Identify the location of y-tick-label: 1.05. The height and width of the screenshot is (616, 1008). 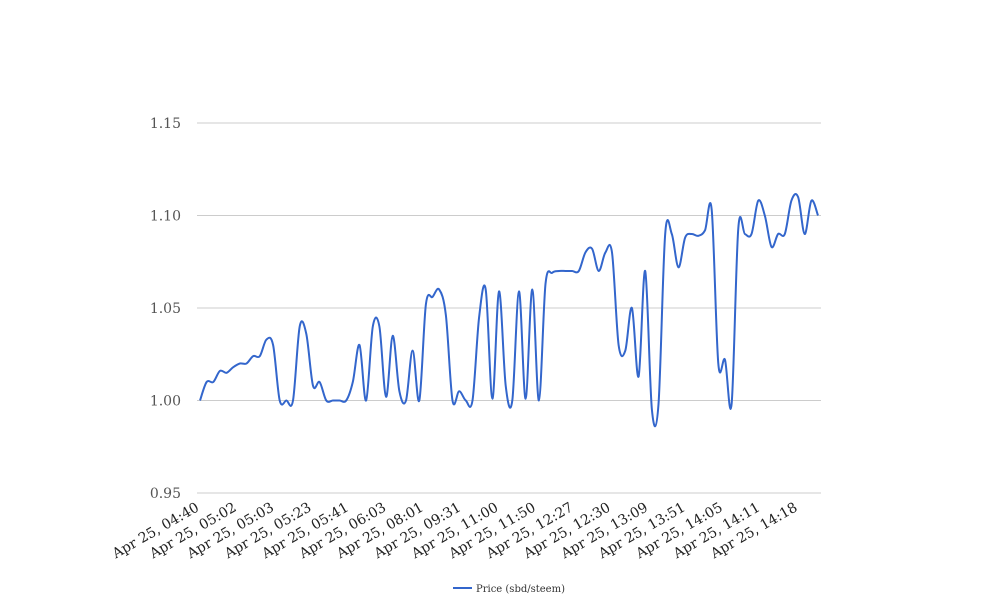
(165, 309).